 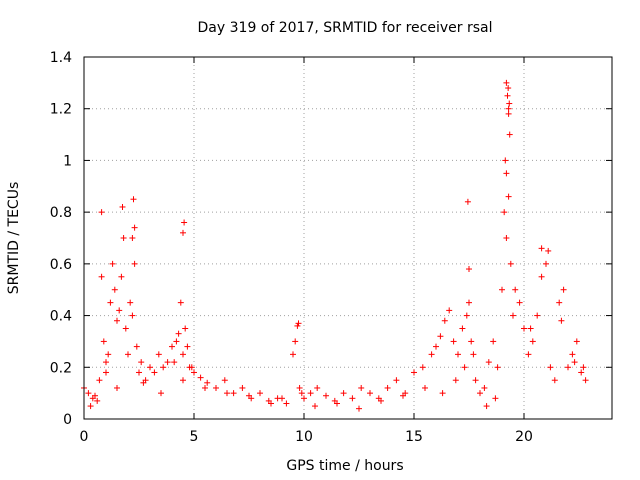 What do you see at coordinates (84, 437) in the screenshot?
I see `x-tick-label: 0` at bounding box center [84, 437].